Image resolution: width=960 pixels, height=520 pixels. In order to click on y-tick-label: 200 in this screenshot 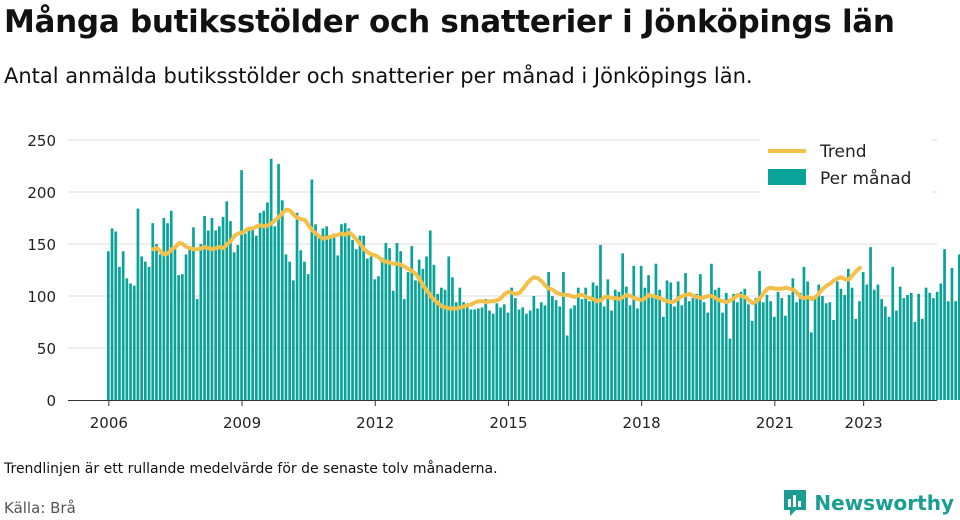, I will do `click(41, 193)`.